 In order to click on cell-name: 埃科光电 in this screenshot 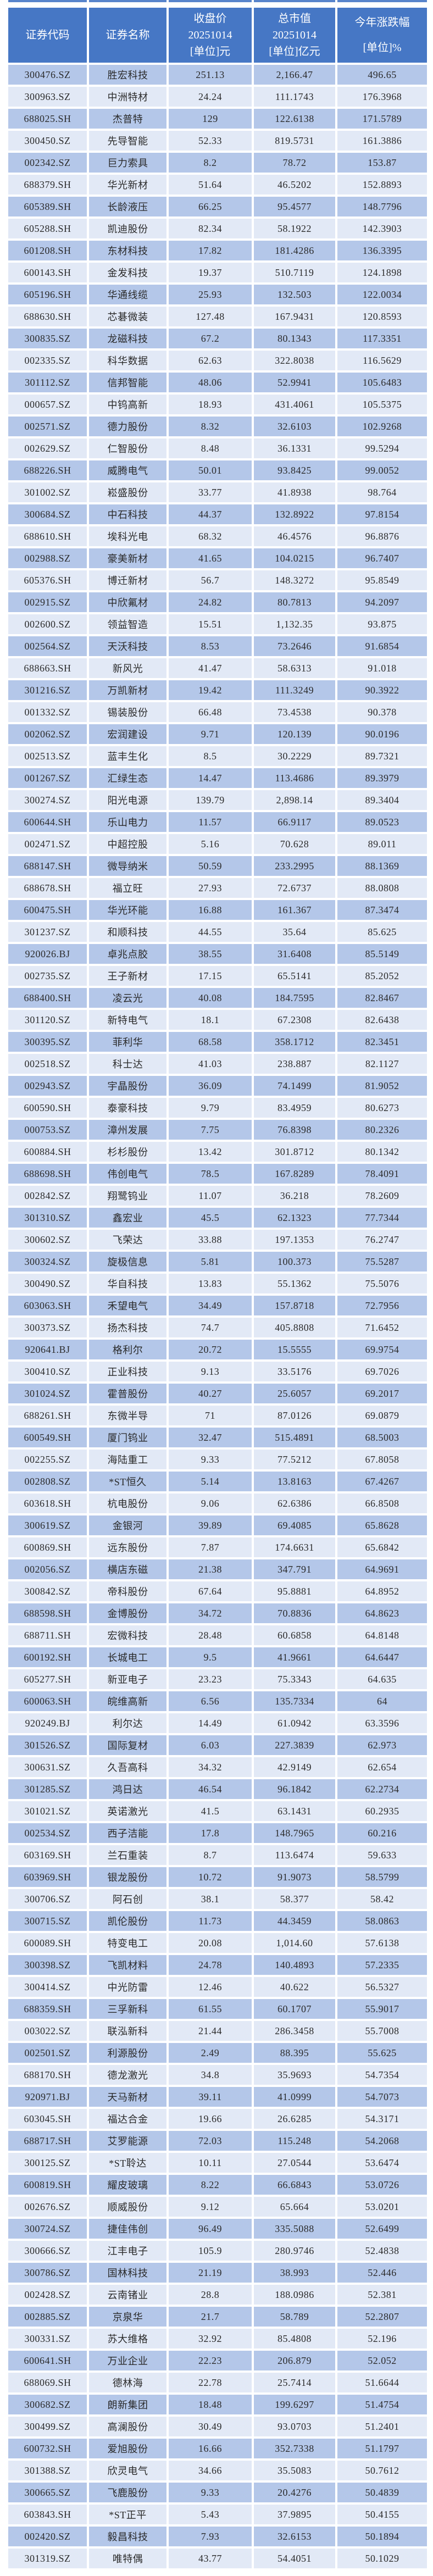, I will do `click(128, 536)`.